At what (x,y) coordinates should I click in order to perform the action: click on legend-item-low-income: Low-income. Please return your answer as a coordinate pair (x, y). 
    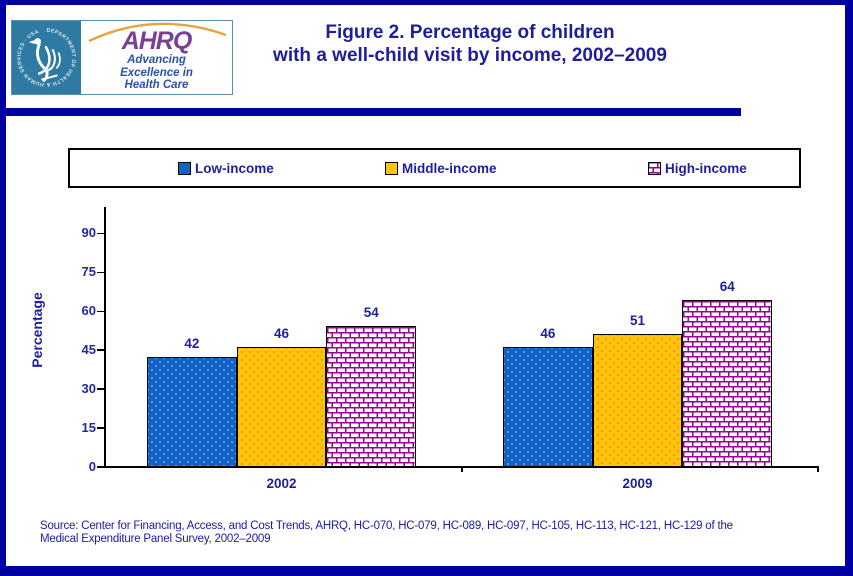
    Looking at the image, I should click on (226, 168).